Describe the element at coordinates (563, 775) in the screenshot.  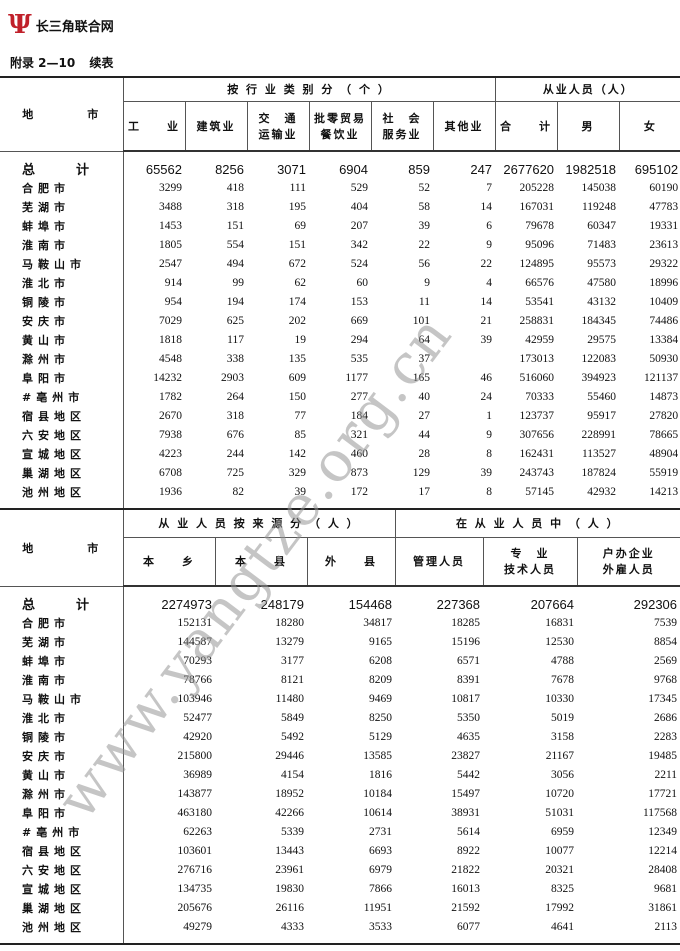
I see `table-cell: 3056` at that location.